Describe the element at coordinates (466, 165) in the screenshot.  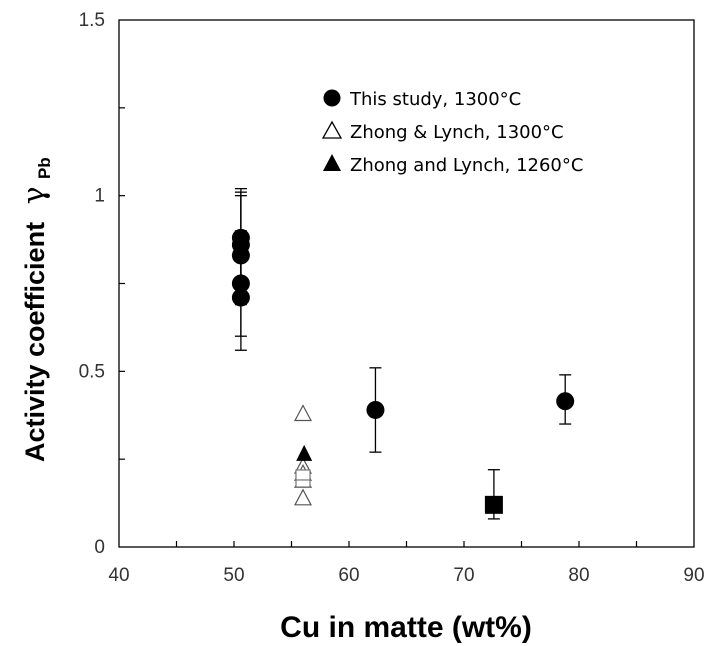
I see `legend-label-zhong-lynch-1260: Zhong and Lynch, 1260°C` at that location.